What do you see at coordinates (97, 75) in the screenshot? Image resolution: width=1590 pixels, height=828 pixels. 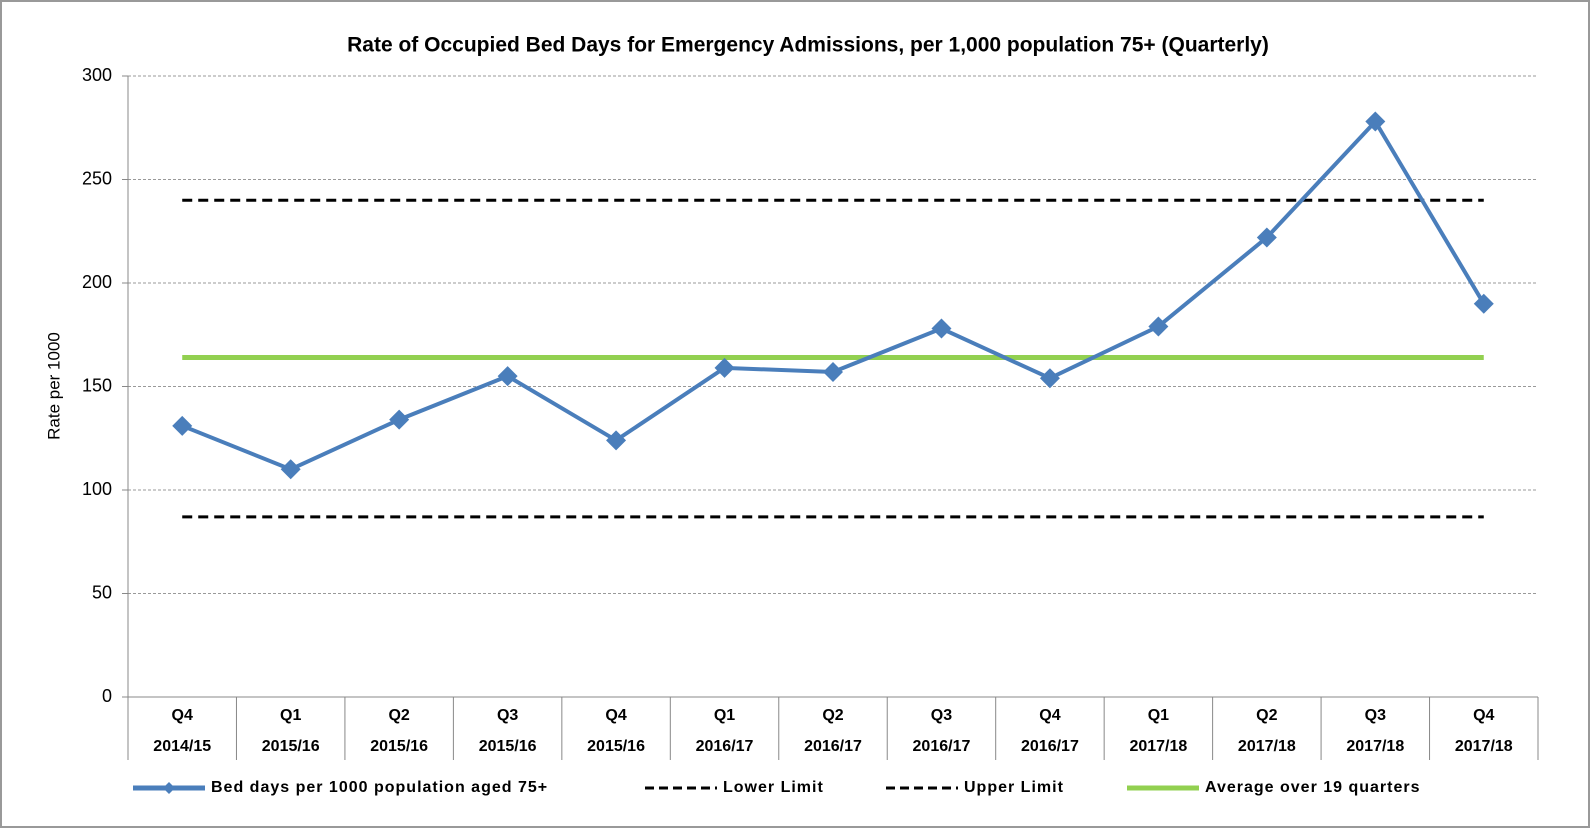 I see `y-tick-label: 300` at bounding box center [97, 75].